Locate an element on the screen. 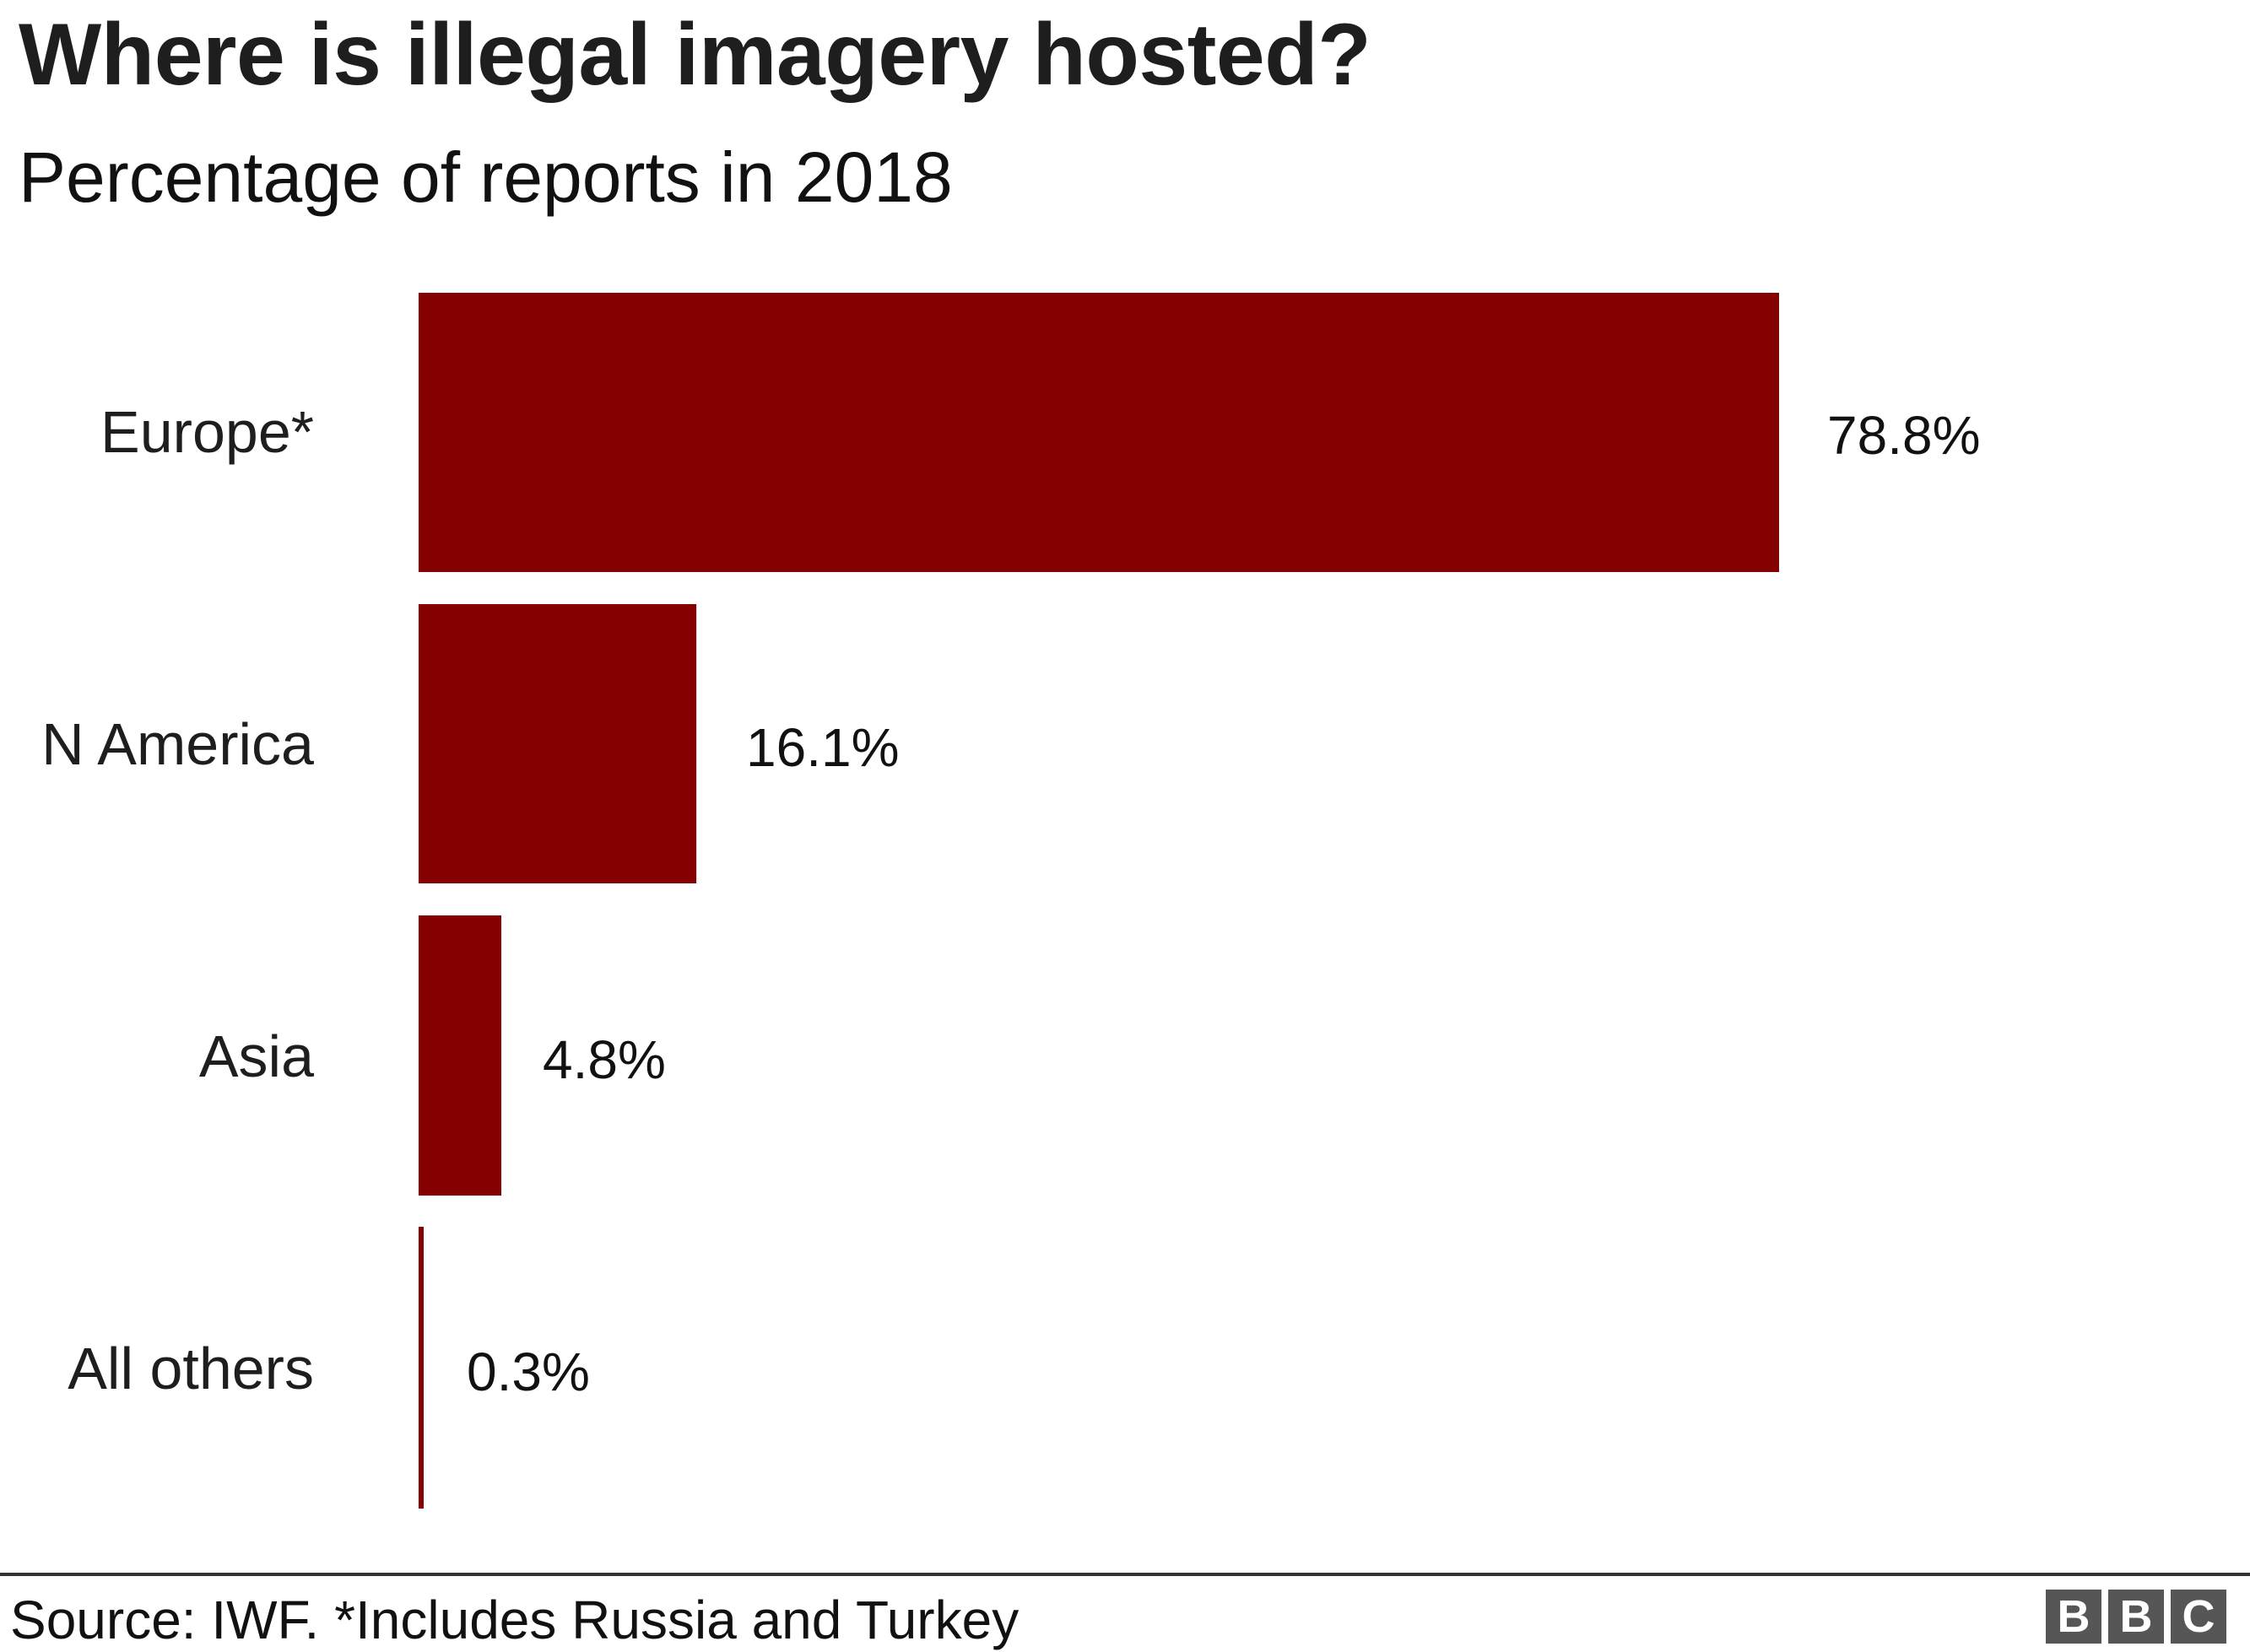 The width and height of the screenshot is (2250, 1652). source-note: Source: IWF. *Includes Russia and Turkey is located at coordinates (515, 1620).